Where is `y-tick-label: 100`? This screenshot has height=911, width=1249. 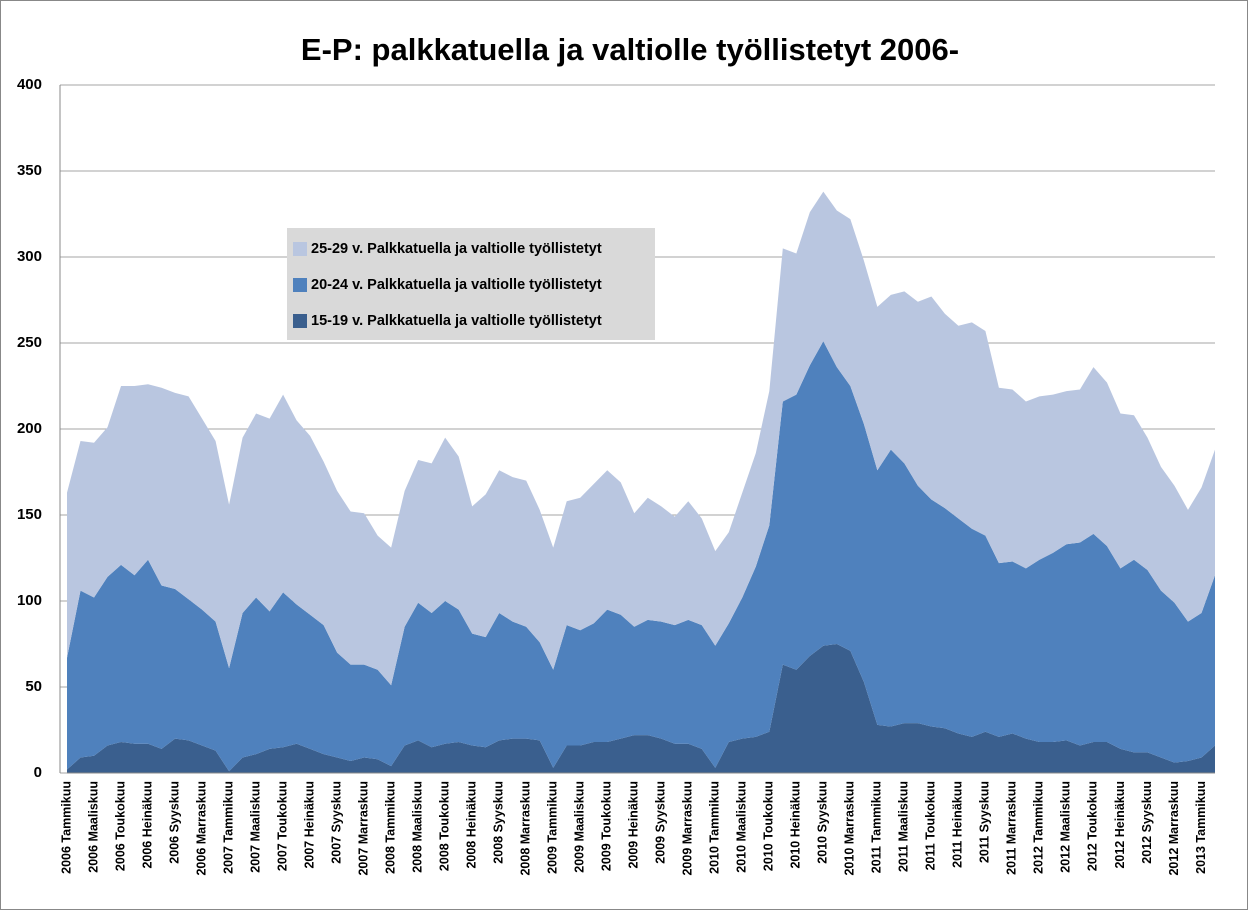
y-tick-label: 100 is located at coordinates (29, 600).